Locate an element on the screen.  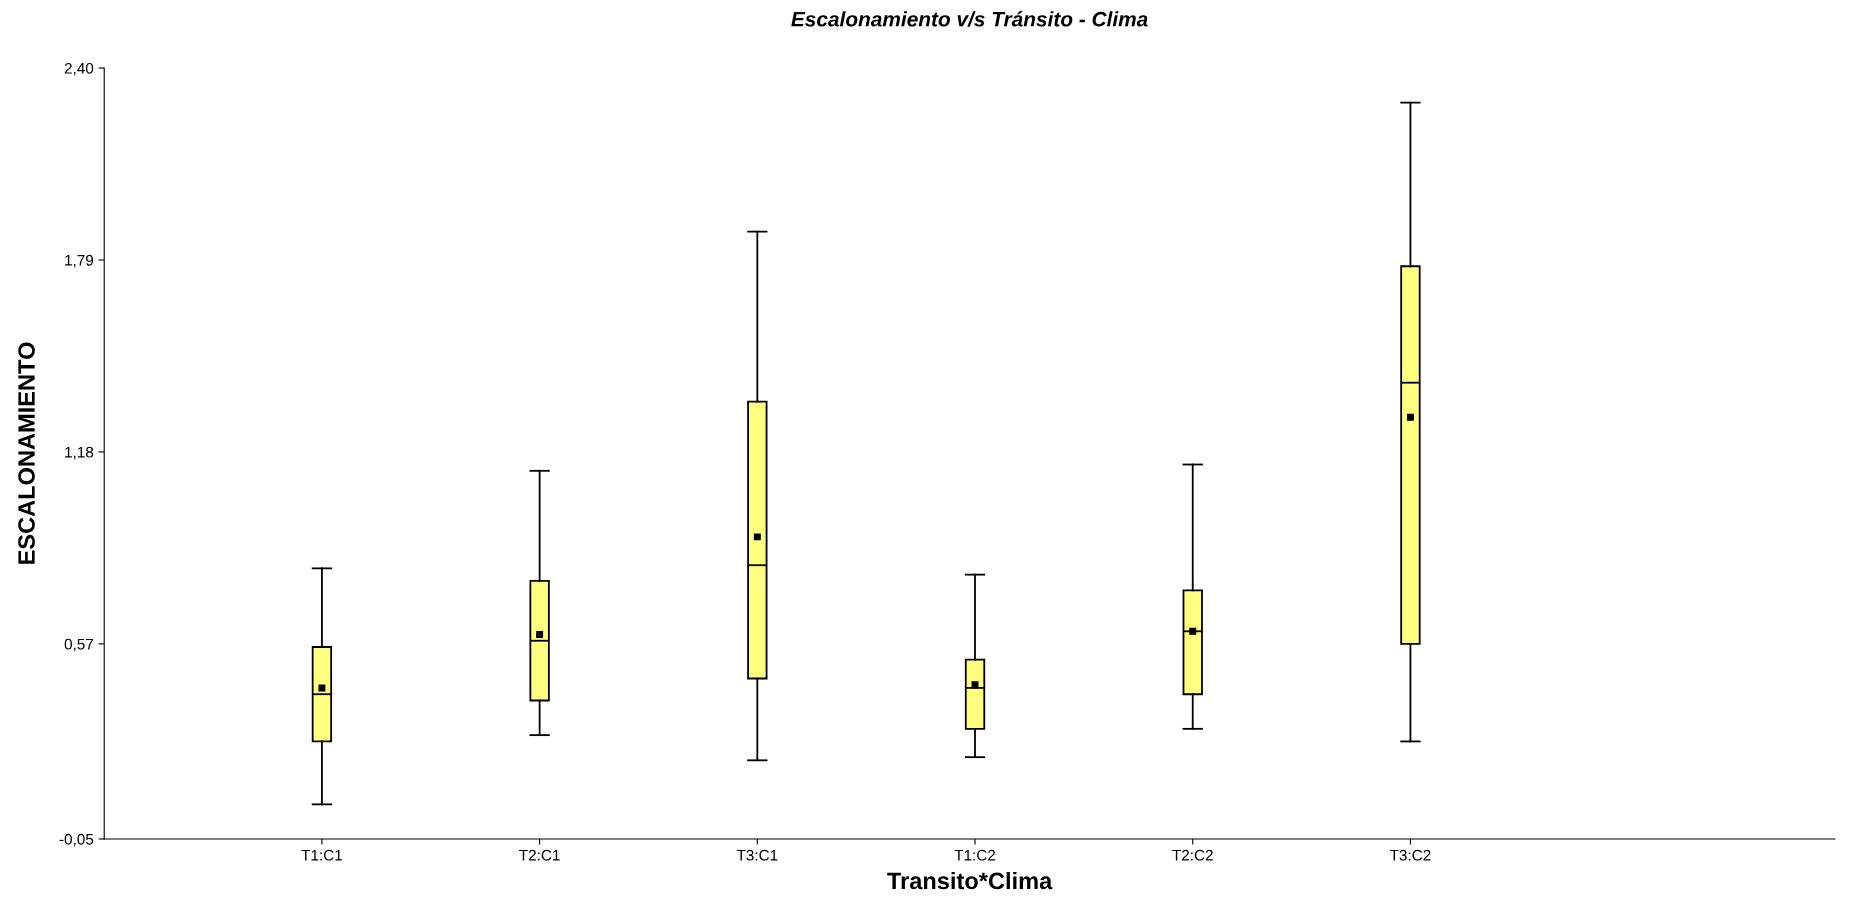
x-tick-label: T1:C2 is located at coordinates (975, 855).